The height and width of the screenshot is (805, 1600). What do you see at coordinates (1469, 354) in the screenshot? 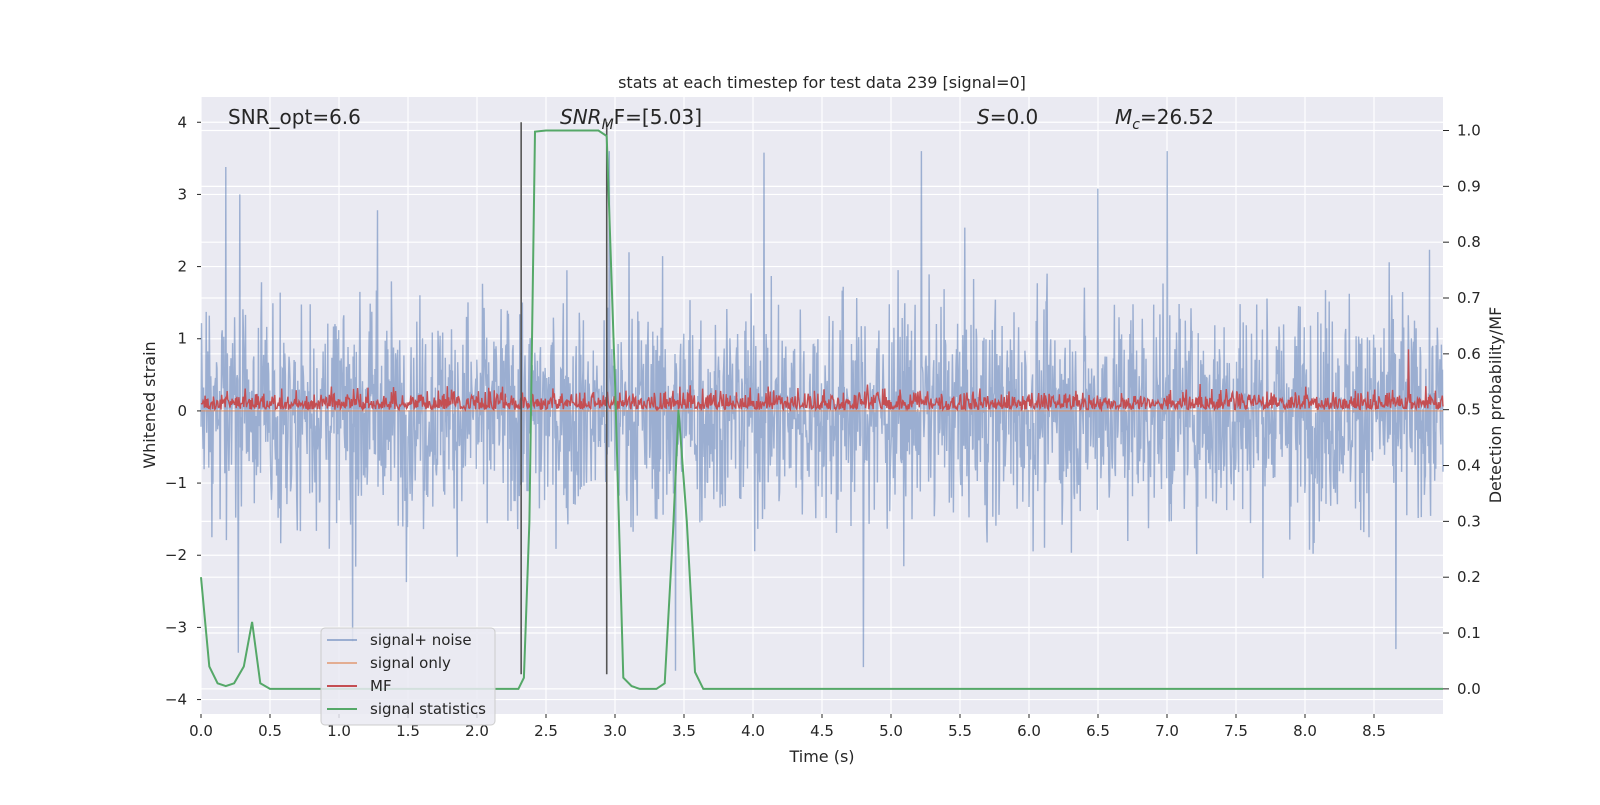
I see `y2-tick-label: 0.6` at bounding box center [1469, 354].